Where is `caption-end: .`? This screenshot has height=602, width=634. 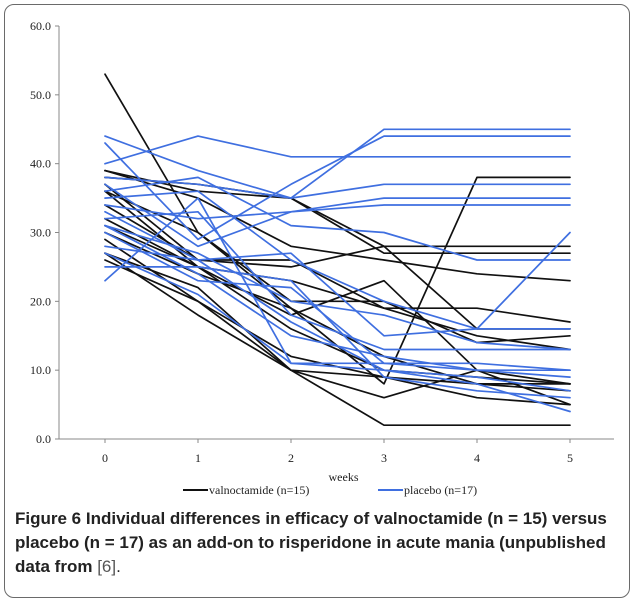
caption-end: . is located at coordinates (118, 566).